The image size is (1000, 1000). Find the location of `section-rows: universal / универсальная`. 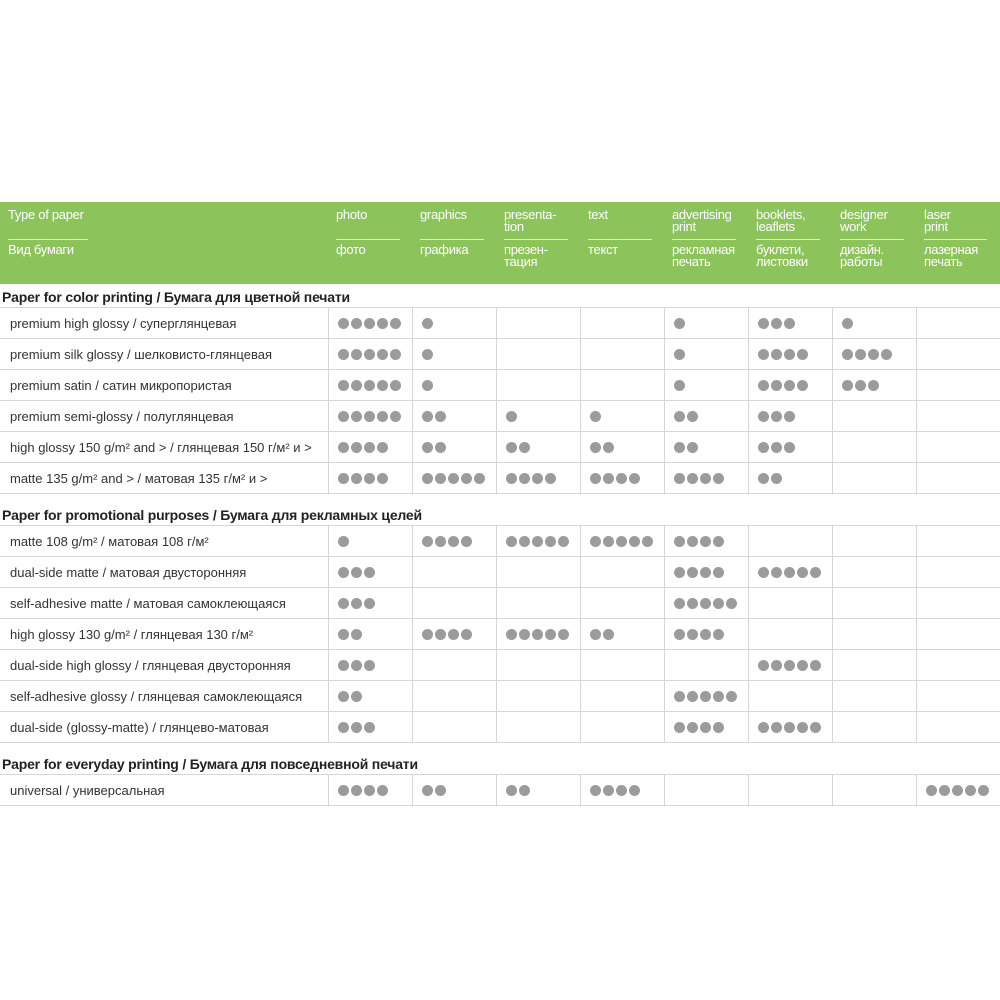

section-rows: universal / универсальная is located at coordinates (500, 790).